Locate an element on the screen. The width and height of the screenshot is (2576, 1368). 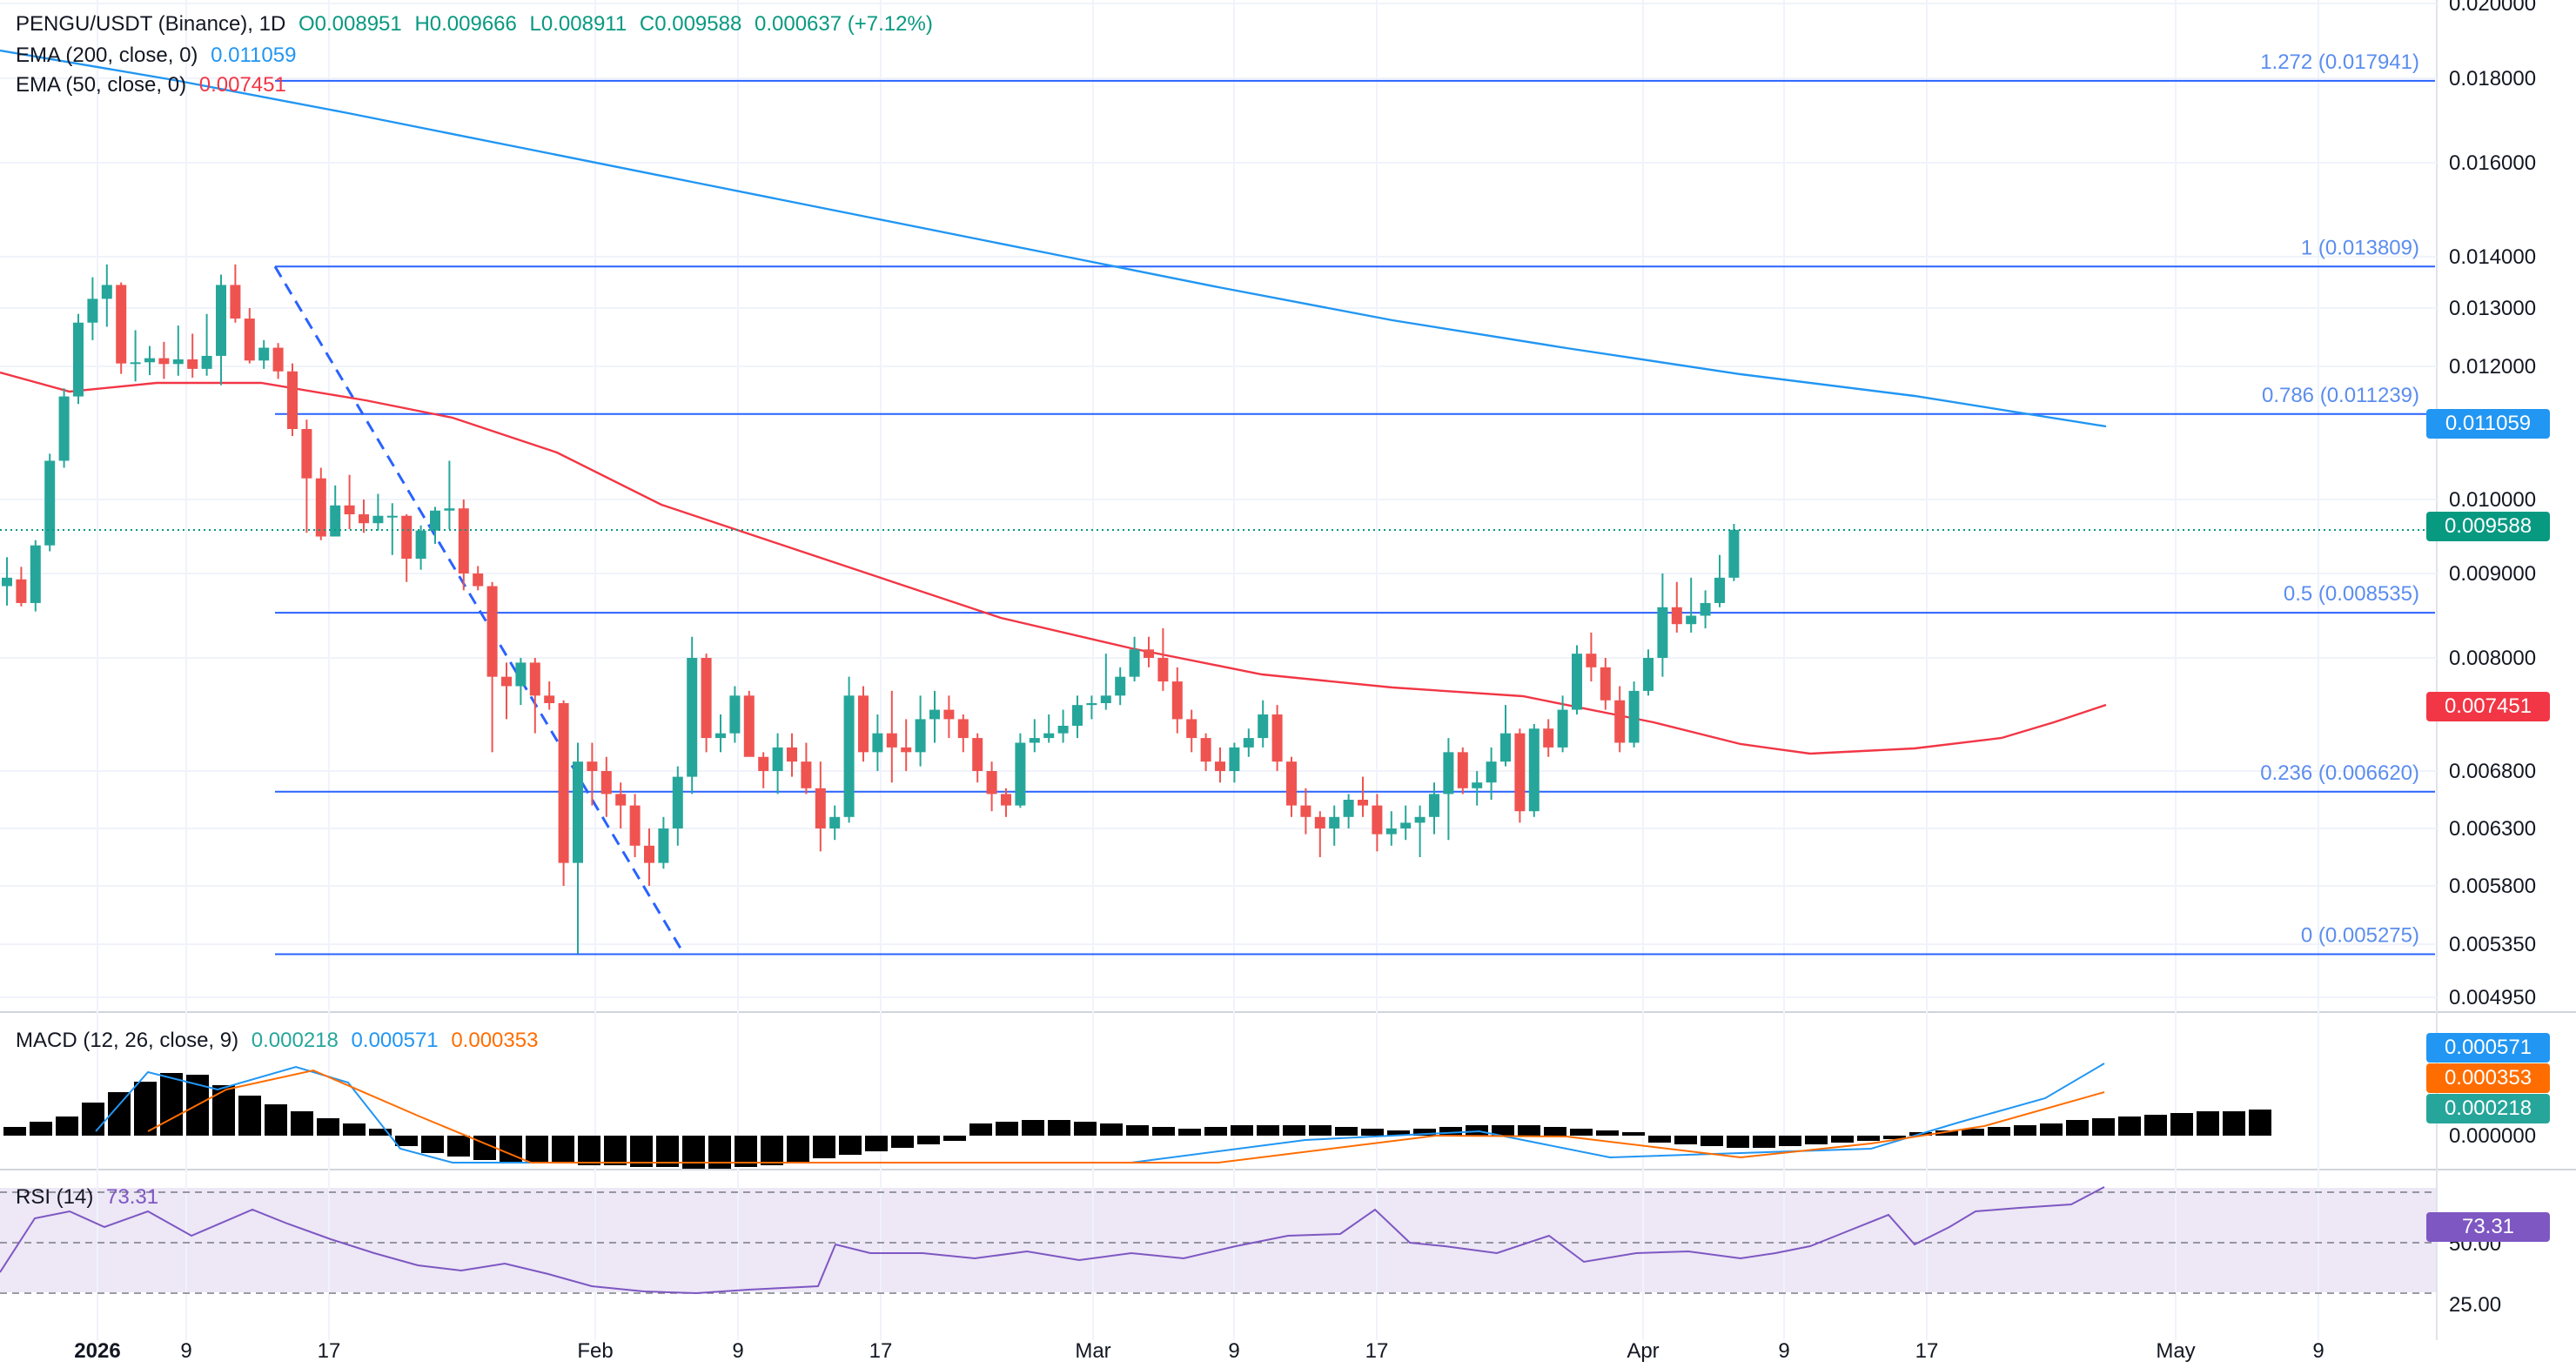
ema50-price-tag: 0.007451 is located at coordinates (2488, 707).